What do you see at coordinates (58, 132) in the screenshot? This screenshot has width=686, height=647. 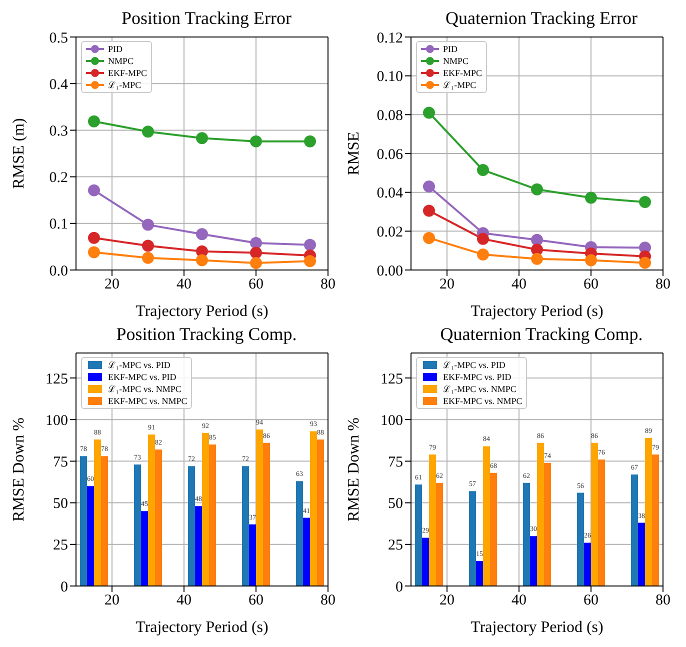 I see `y-tick-label: 0.3` at bounding box center [58, 132].